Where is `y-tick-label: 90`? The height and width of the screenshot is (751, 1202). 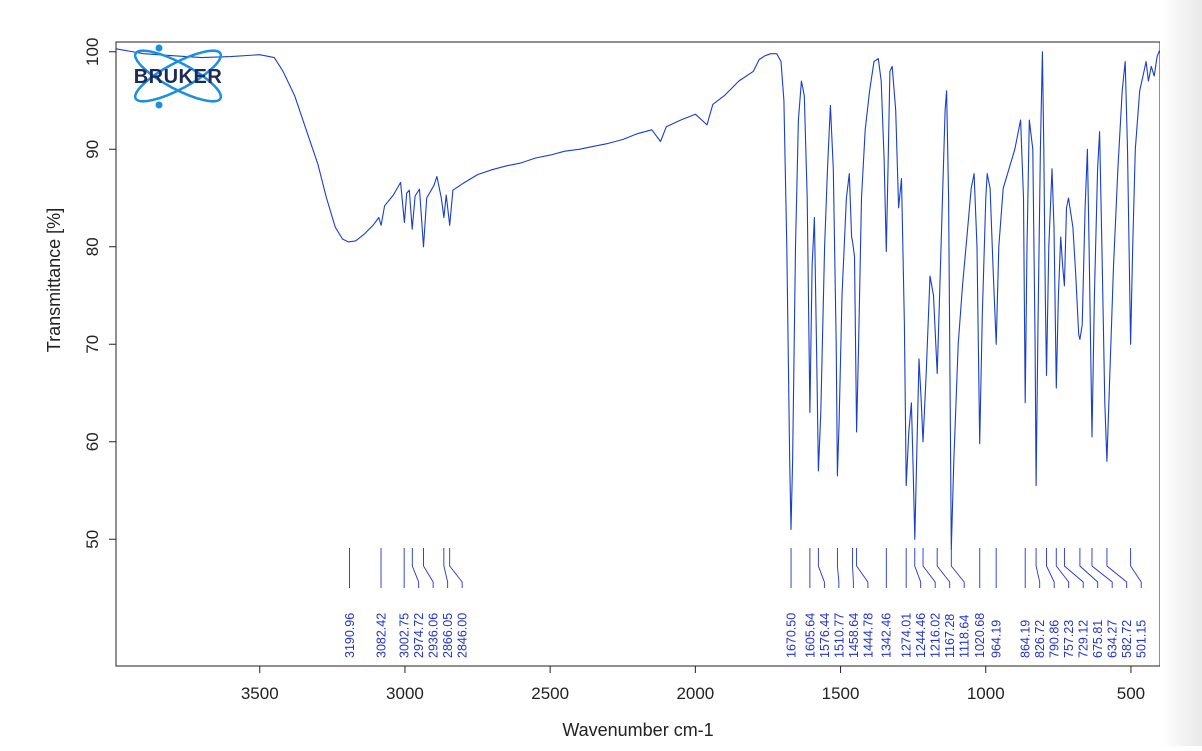 y-tick-label: 90 is located at coordinates (92, 149).